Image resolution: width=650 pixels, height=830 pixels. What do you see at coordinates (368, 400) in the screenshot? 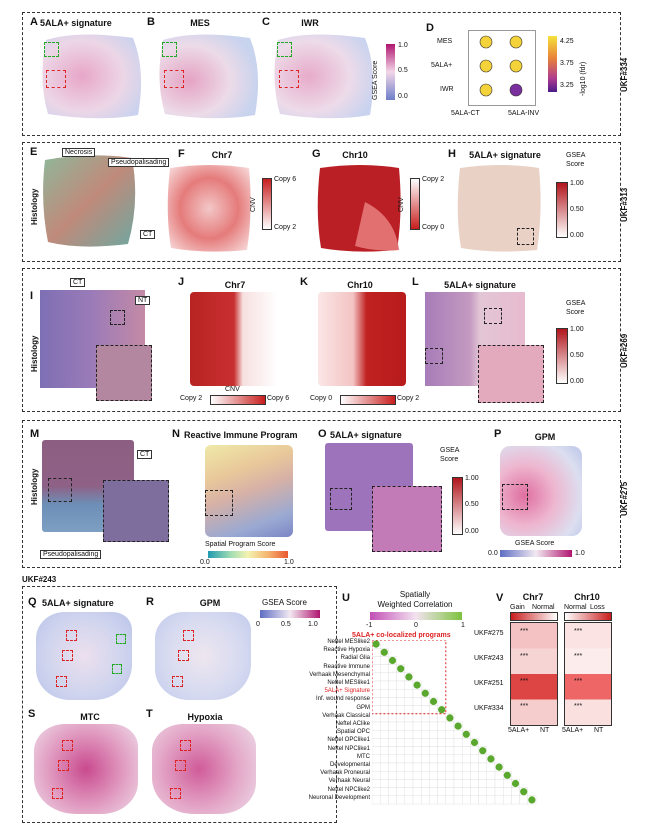
I see `colorbar-cnv-K` at bounding box center [368, 400].